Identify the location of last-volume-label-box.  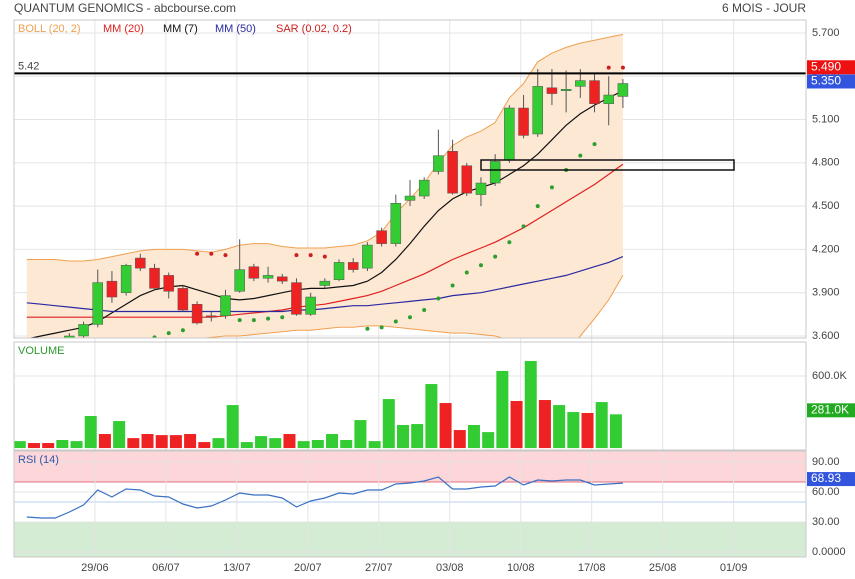
(831, 410).